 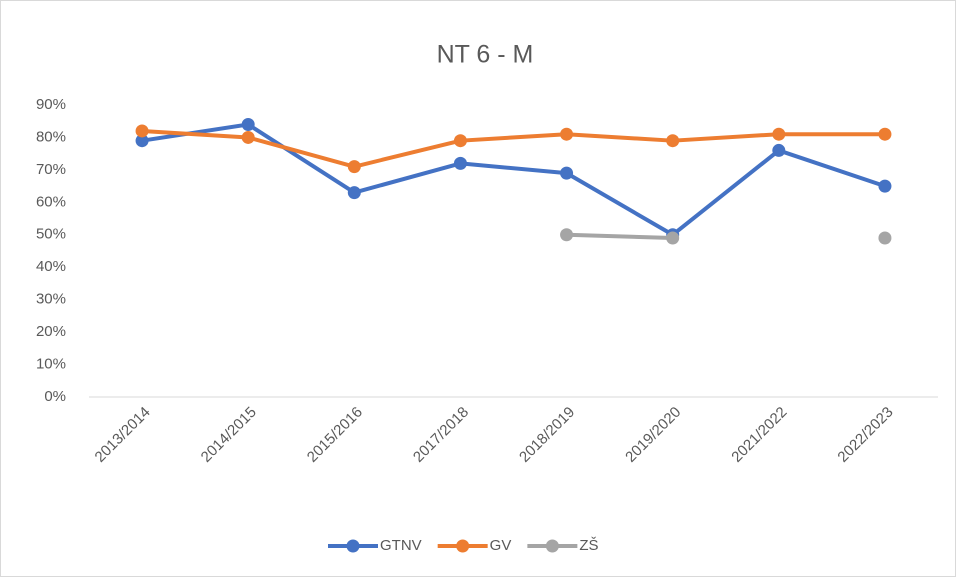 What do you see at coordinates (51, 331) in the screenshot?
I see `y-tick-label: 20%` at bounding box center [51, 331].